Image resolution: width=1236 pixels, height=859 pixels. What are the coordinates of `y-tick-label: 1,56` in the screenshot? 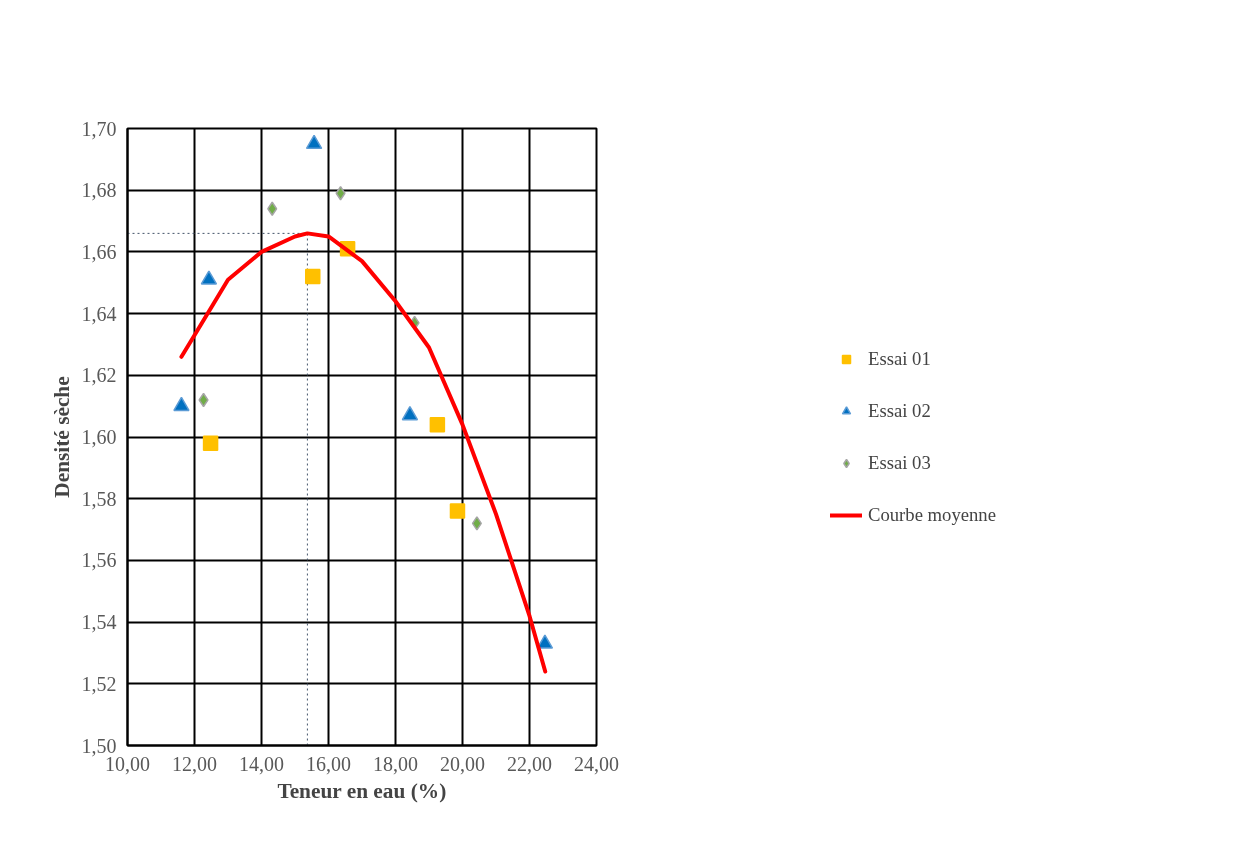 It's located at (99, 560).